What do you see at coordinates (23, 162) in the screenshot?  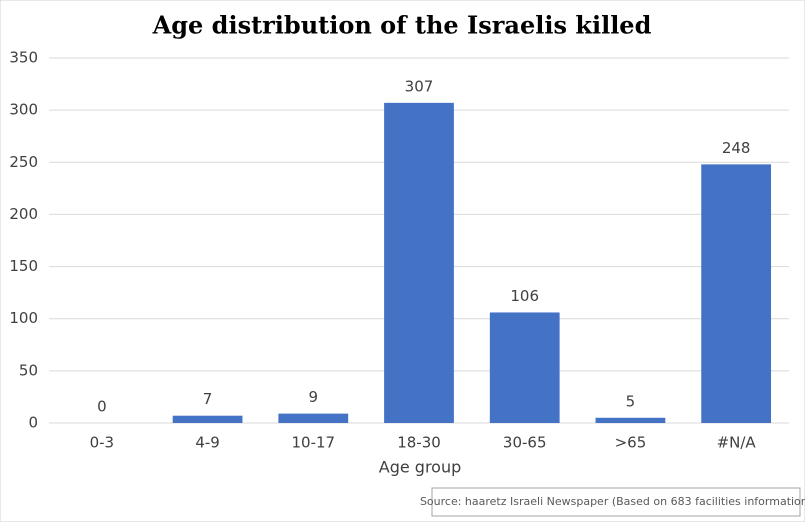 I see `y-tick-label: 250` at bounding box center [23, 162].